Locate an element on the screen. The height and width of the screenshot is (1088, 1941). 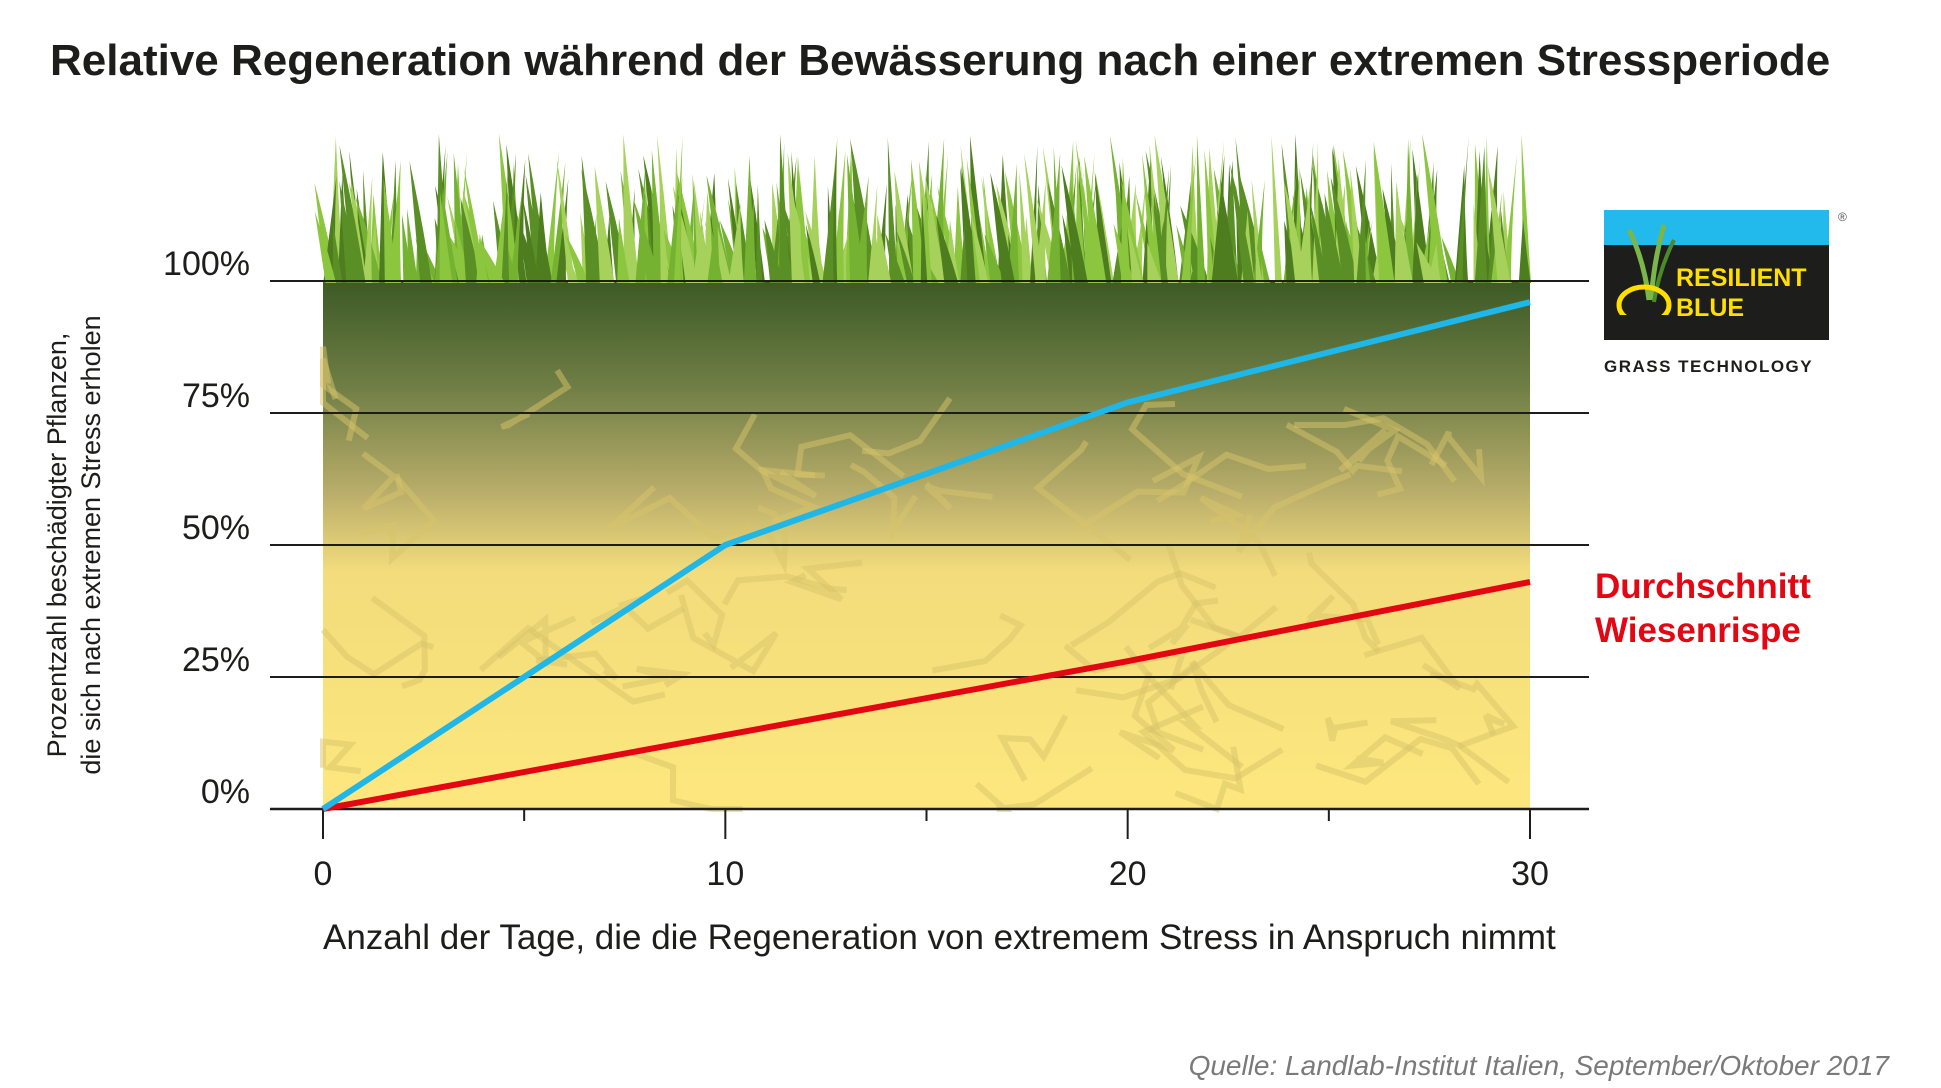
grass-illustration is located at coordinates (922, 208).